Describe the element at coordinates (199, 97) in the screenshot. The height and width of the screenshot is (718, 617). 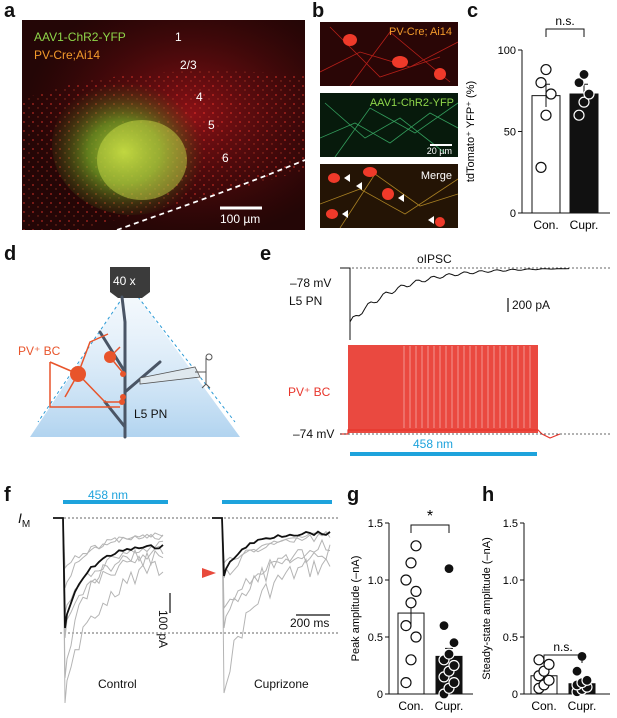
I see `layer-4-label: 4` at that location.